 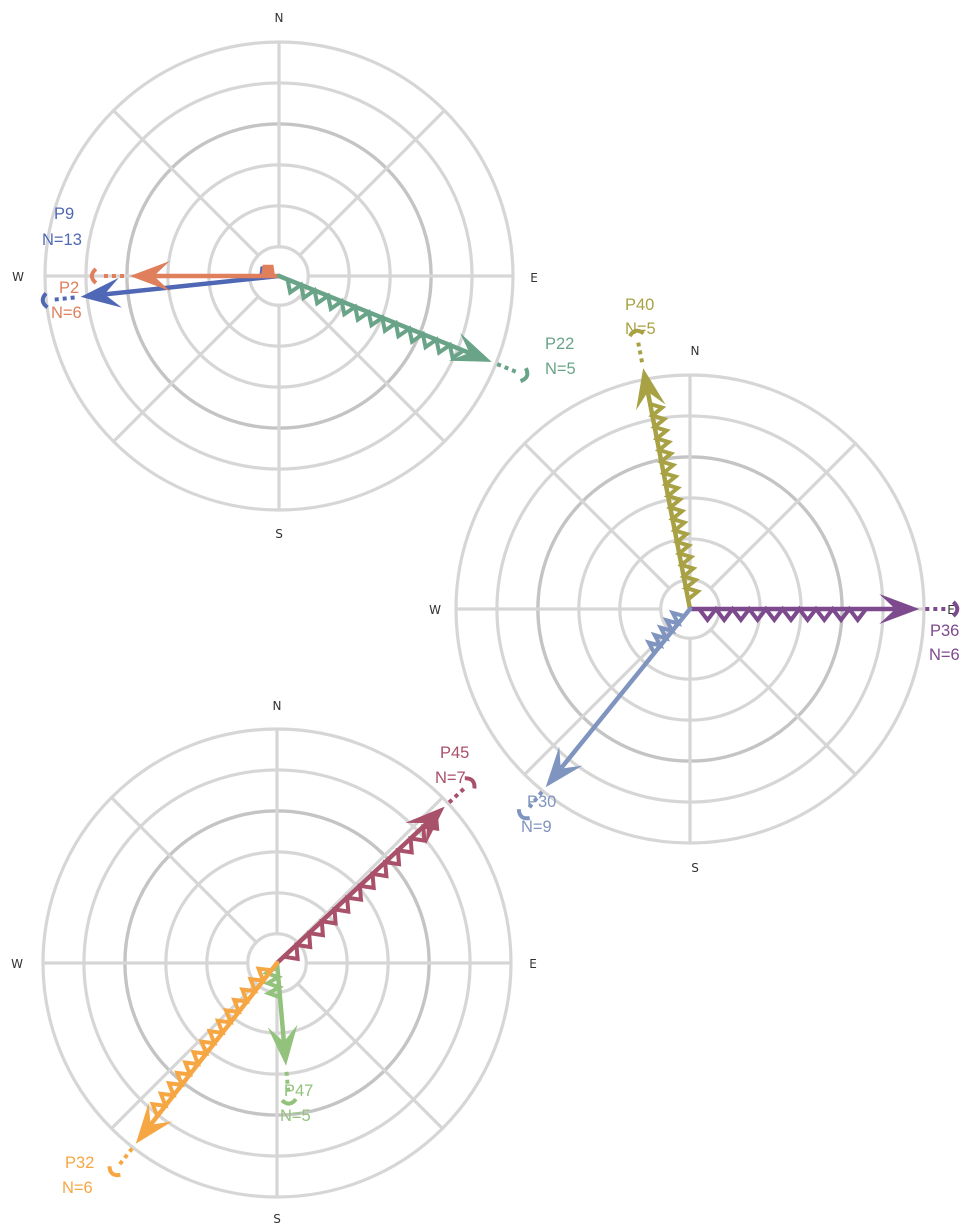 What do you see at coordinates (454, 753) in the screenshot?
I see `p45-label: P45` at bounding box center [454, 753].